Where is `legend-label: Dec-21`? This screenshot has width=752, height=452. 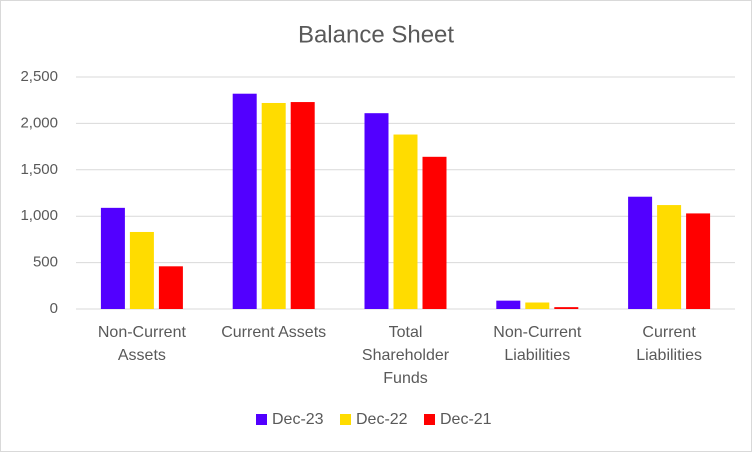
legend-label: Dec-21 is located at coordinates (466, 419).